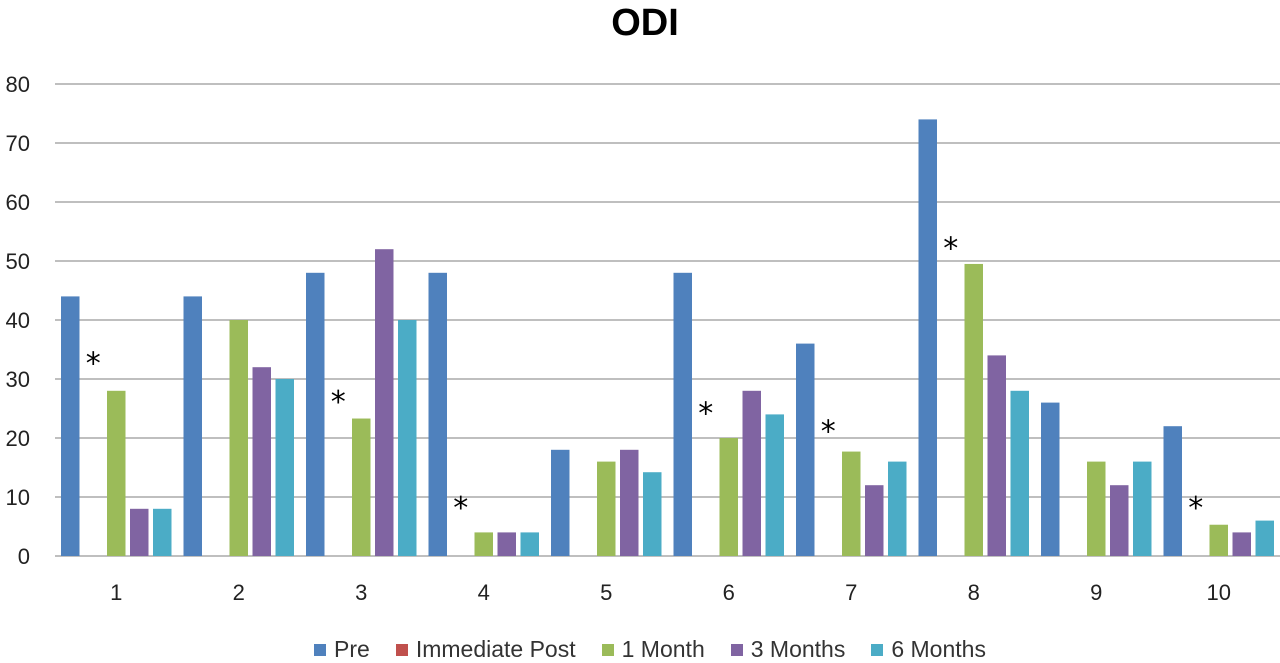  I want to click on legend-item-1-month: 1 Month, so click(653, 649).